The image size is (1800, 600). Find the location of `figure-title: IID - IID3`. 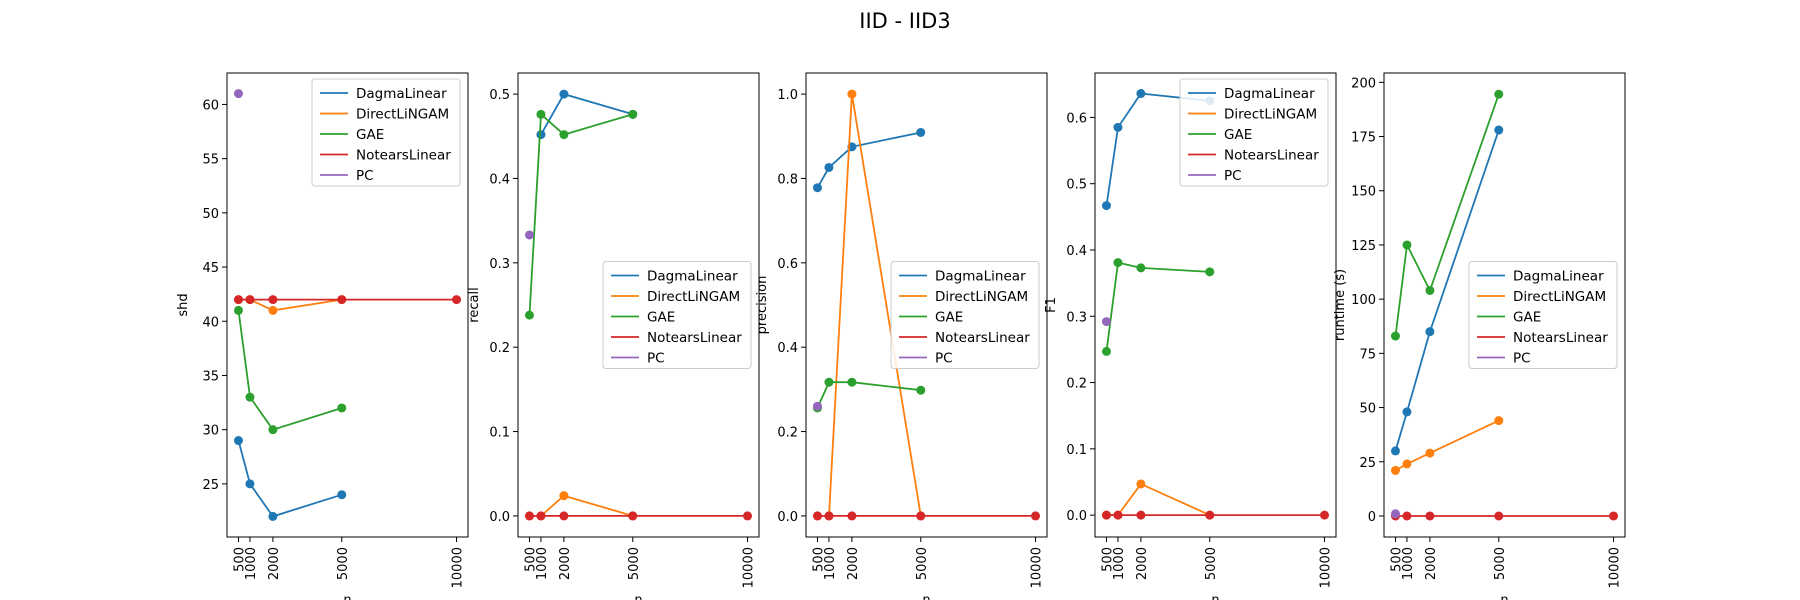

figure-title: IID - IID3 is located at coordinates (904, 21).